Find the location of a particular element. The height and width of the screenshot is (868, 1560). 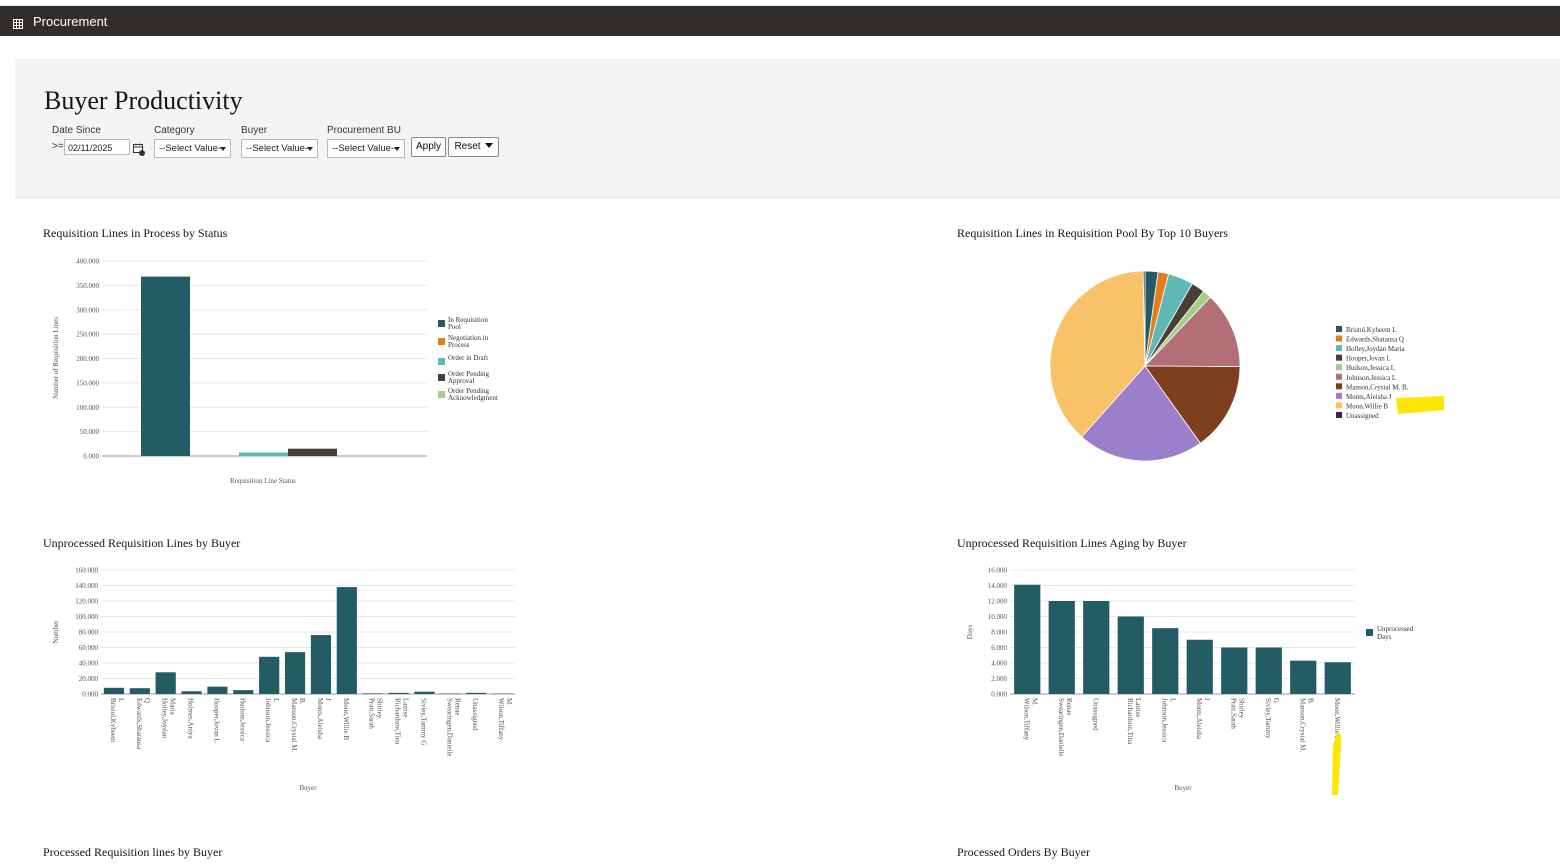

highlight-mark is located at coordinates (1337, 763).